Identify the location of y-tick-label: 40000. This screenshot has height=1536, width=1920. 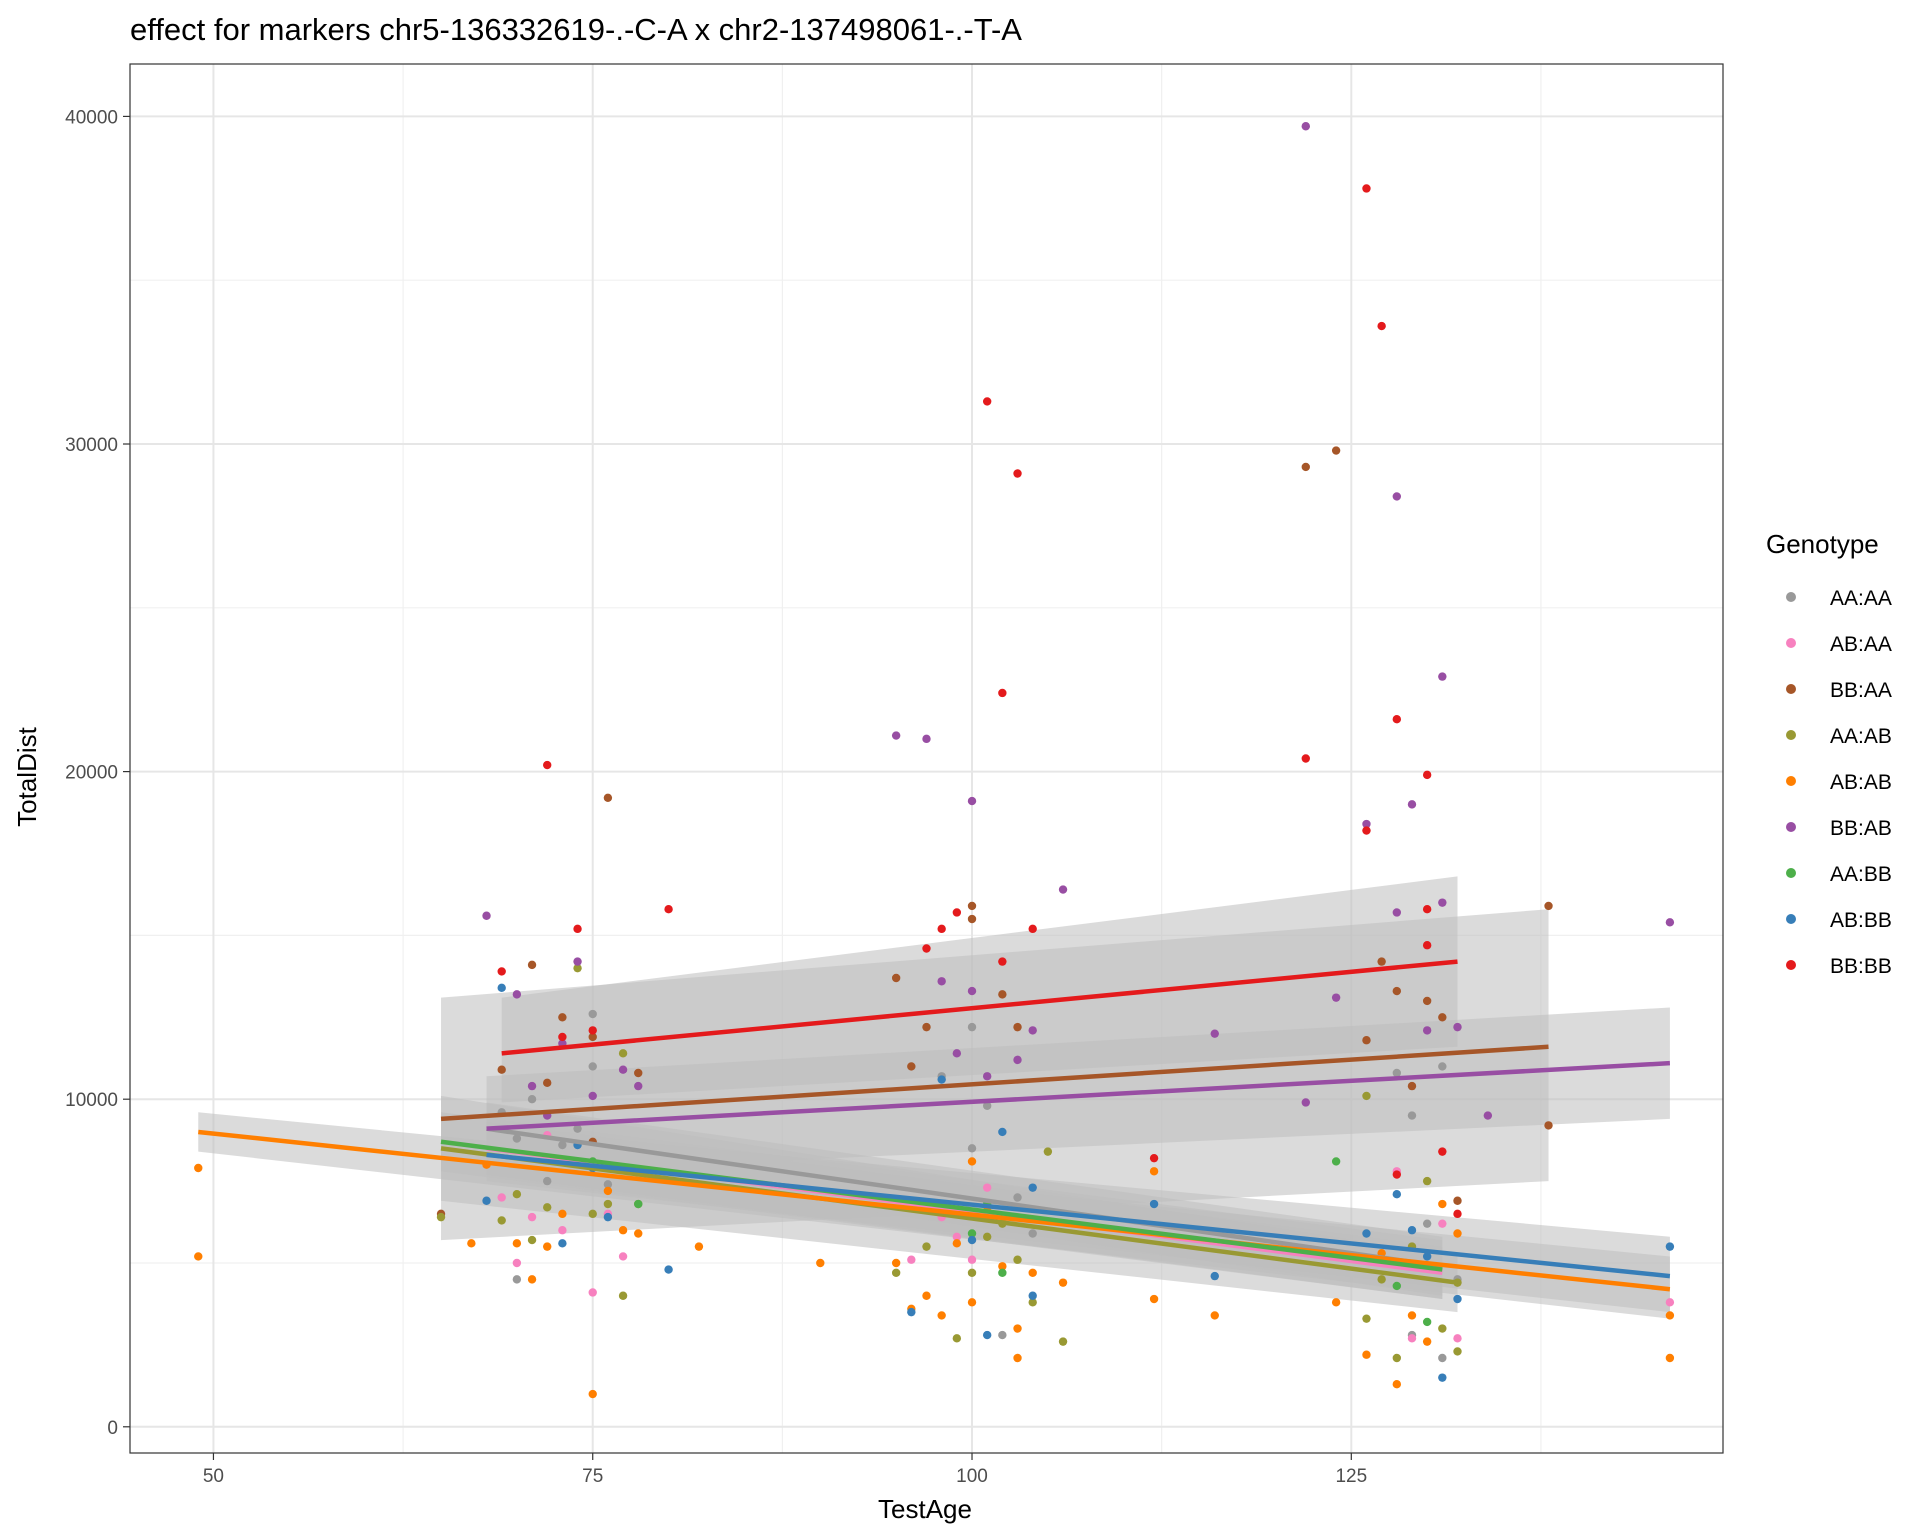
(91, 117).